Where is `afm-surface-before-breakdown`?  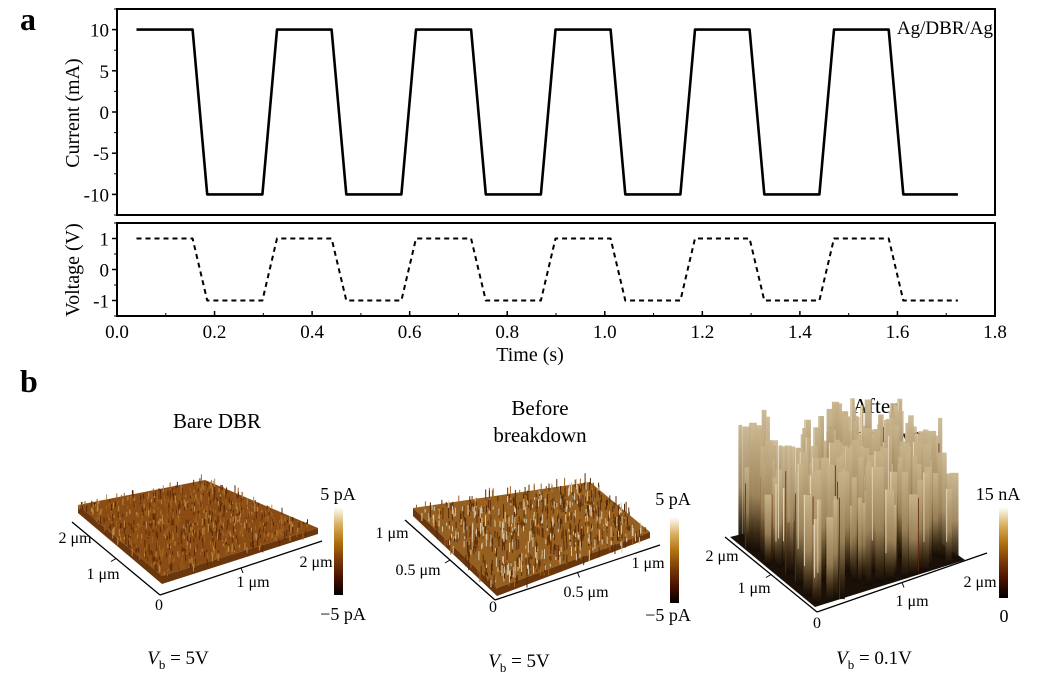
afm-surface-before-breakdown is located at coordinates (531, 534).